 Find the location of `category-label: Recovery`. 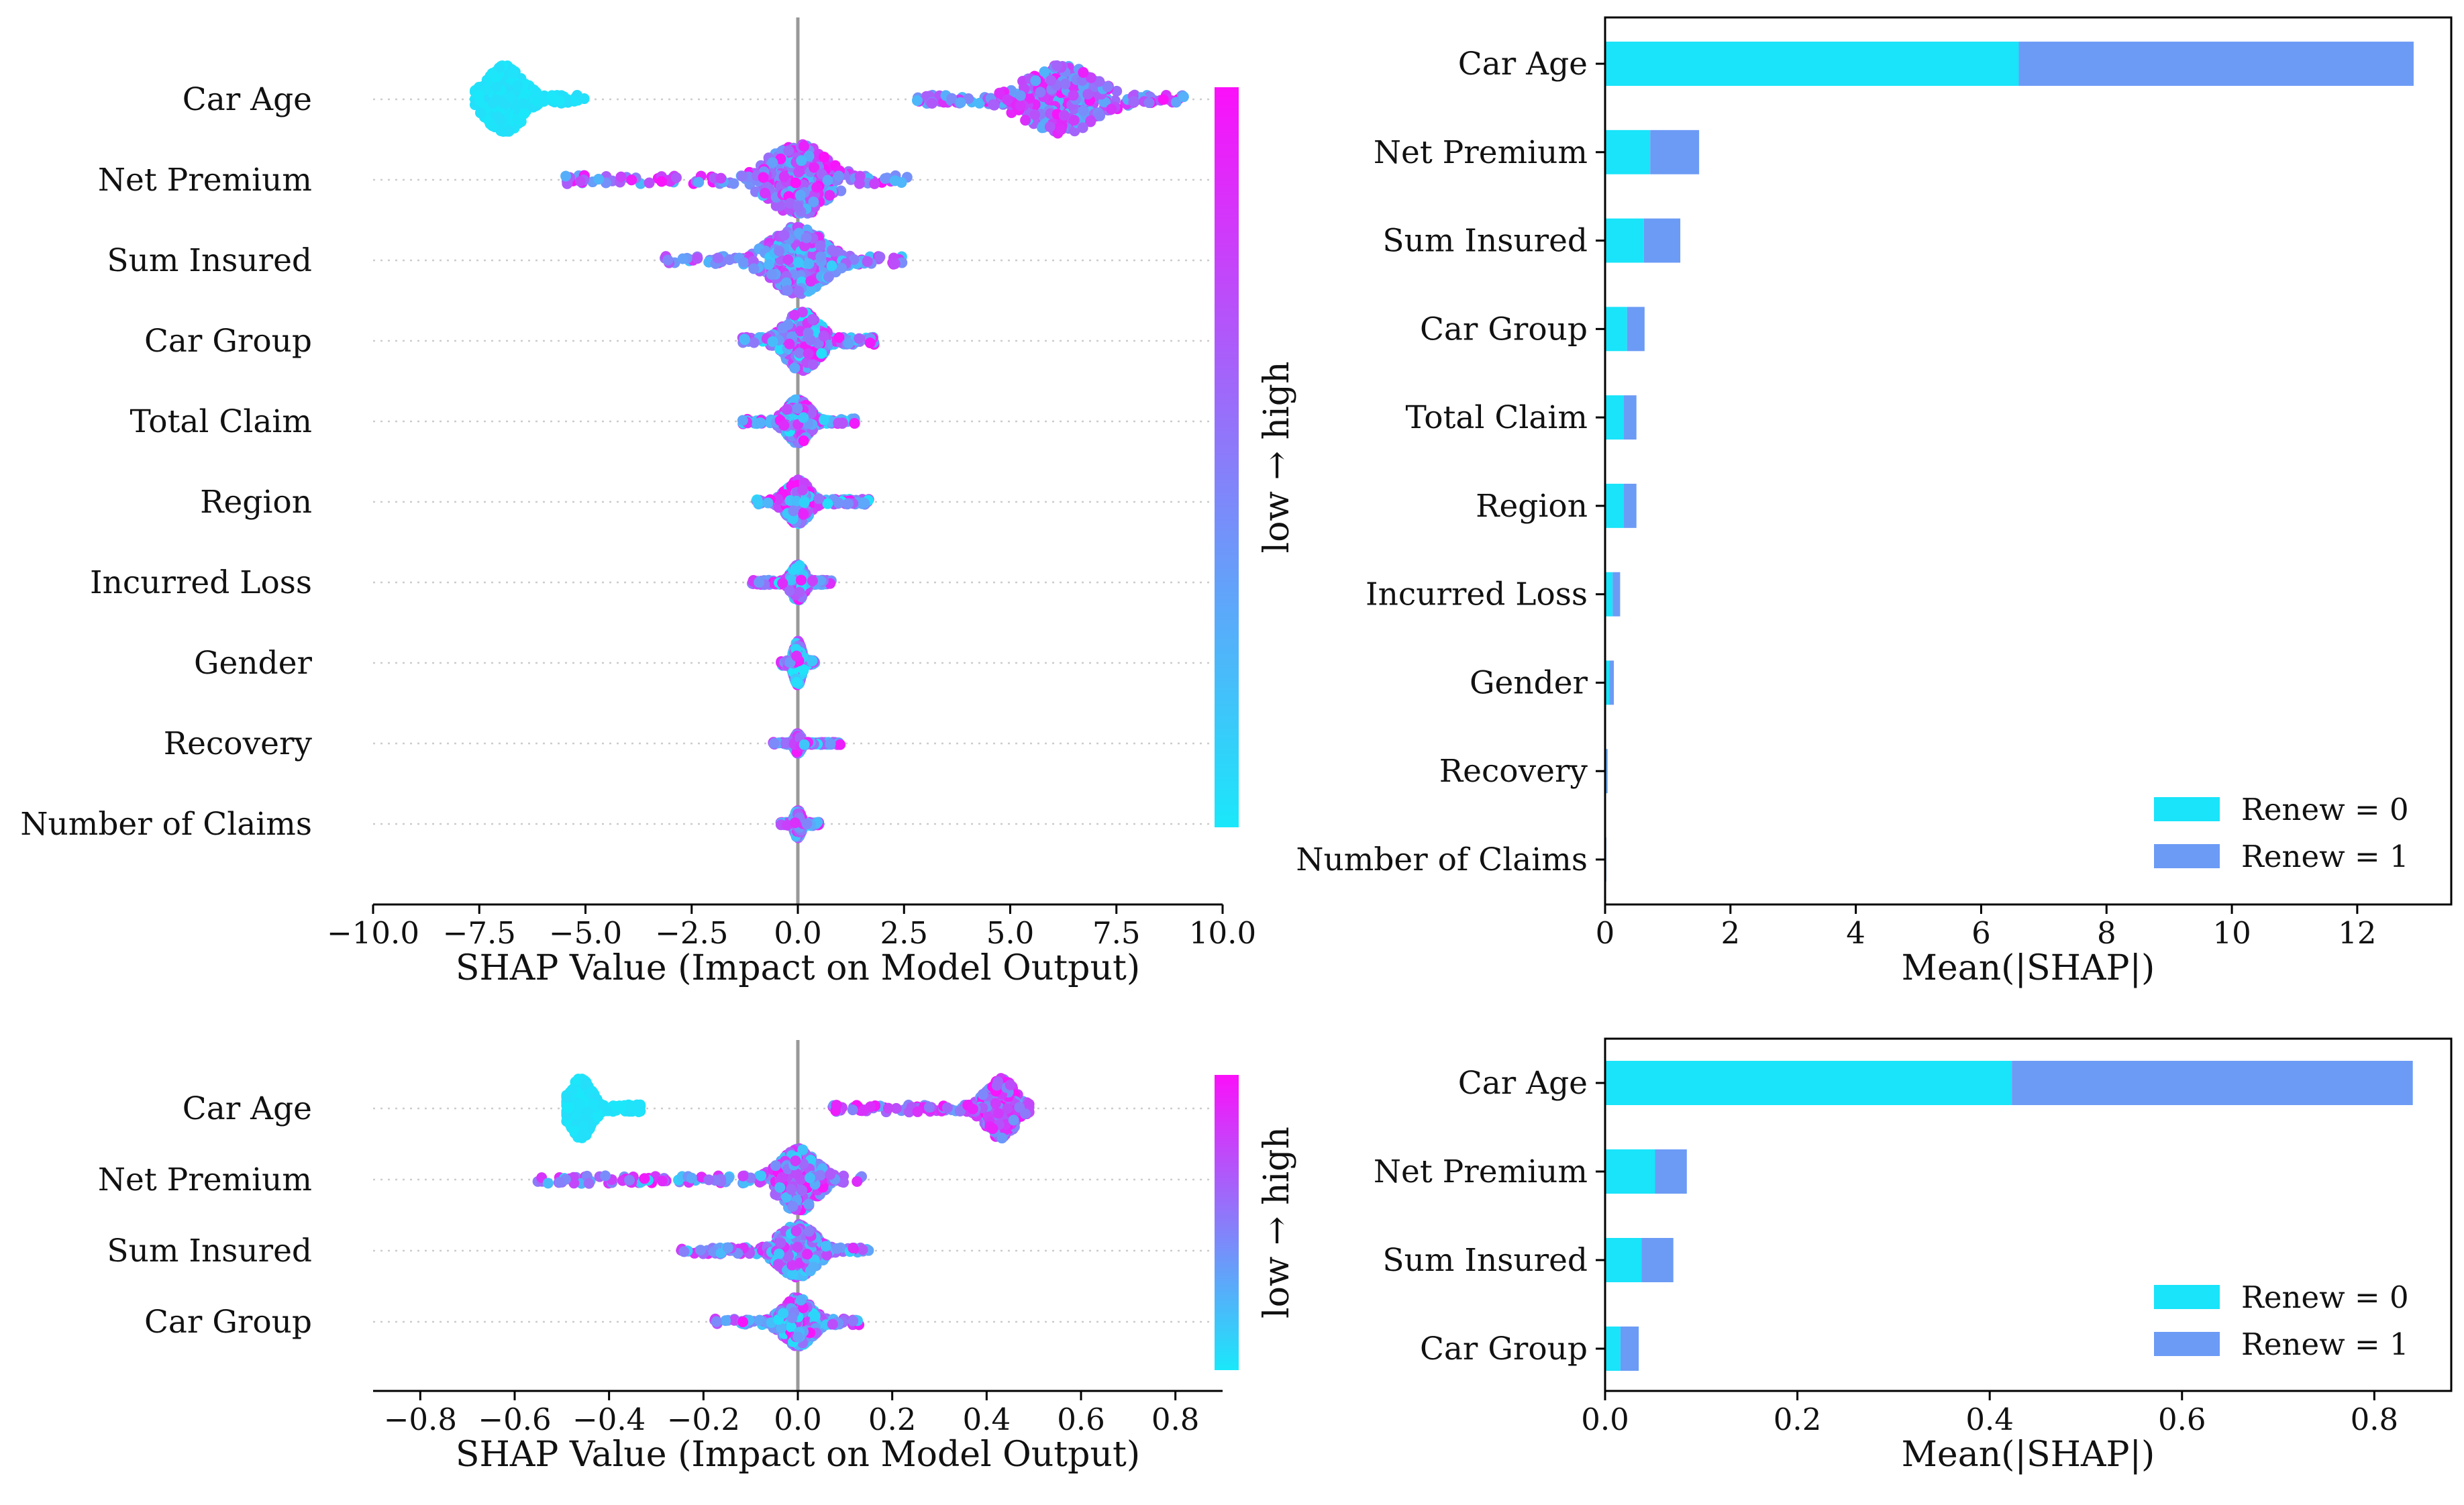

category-label: Recovery is located at coordinates (1513, 771).